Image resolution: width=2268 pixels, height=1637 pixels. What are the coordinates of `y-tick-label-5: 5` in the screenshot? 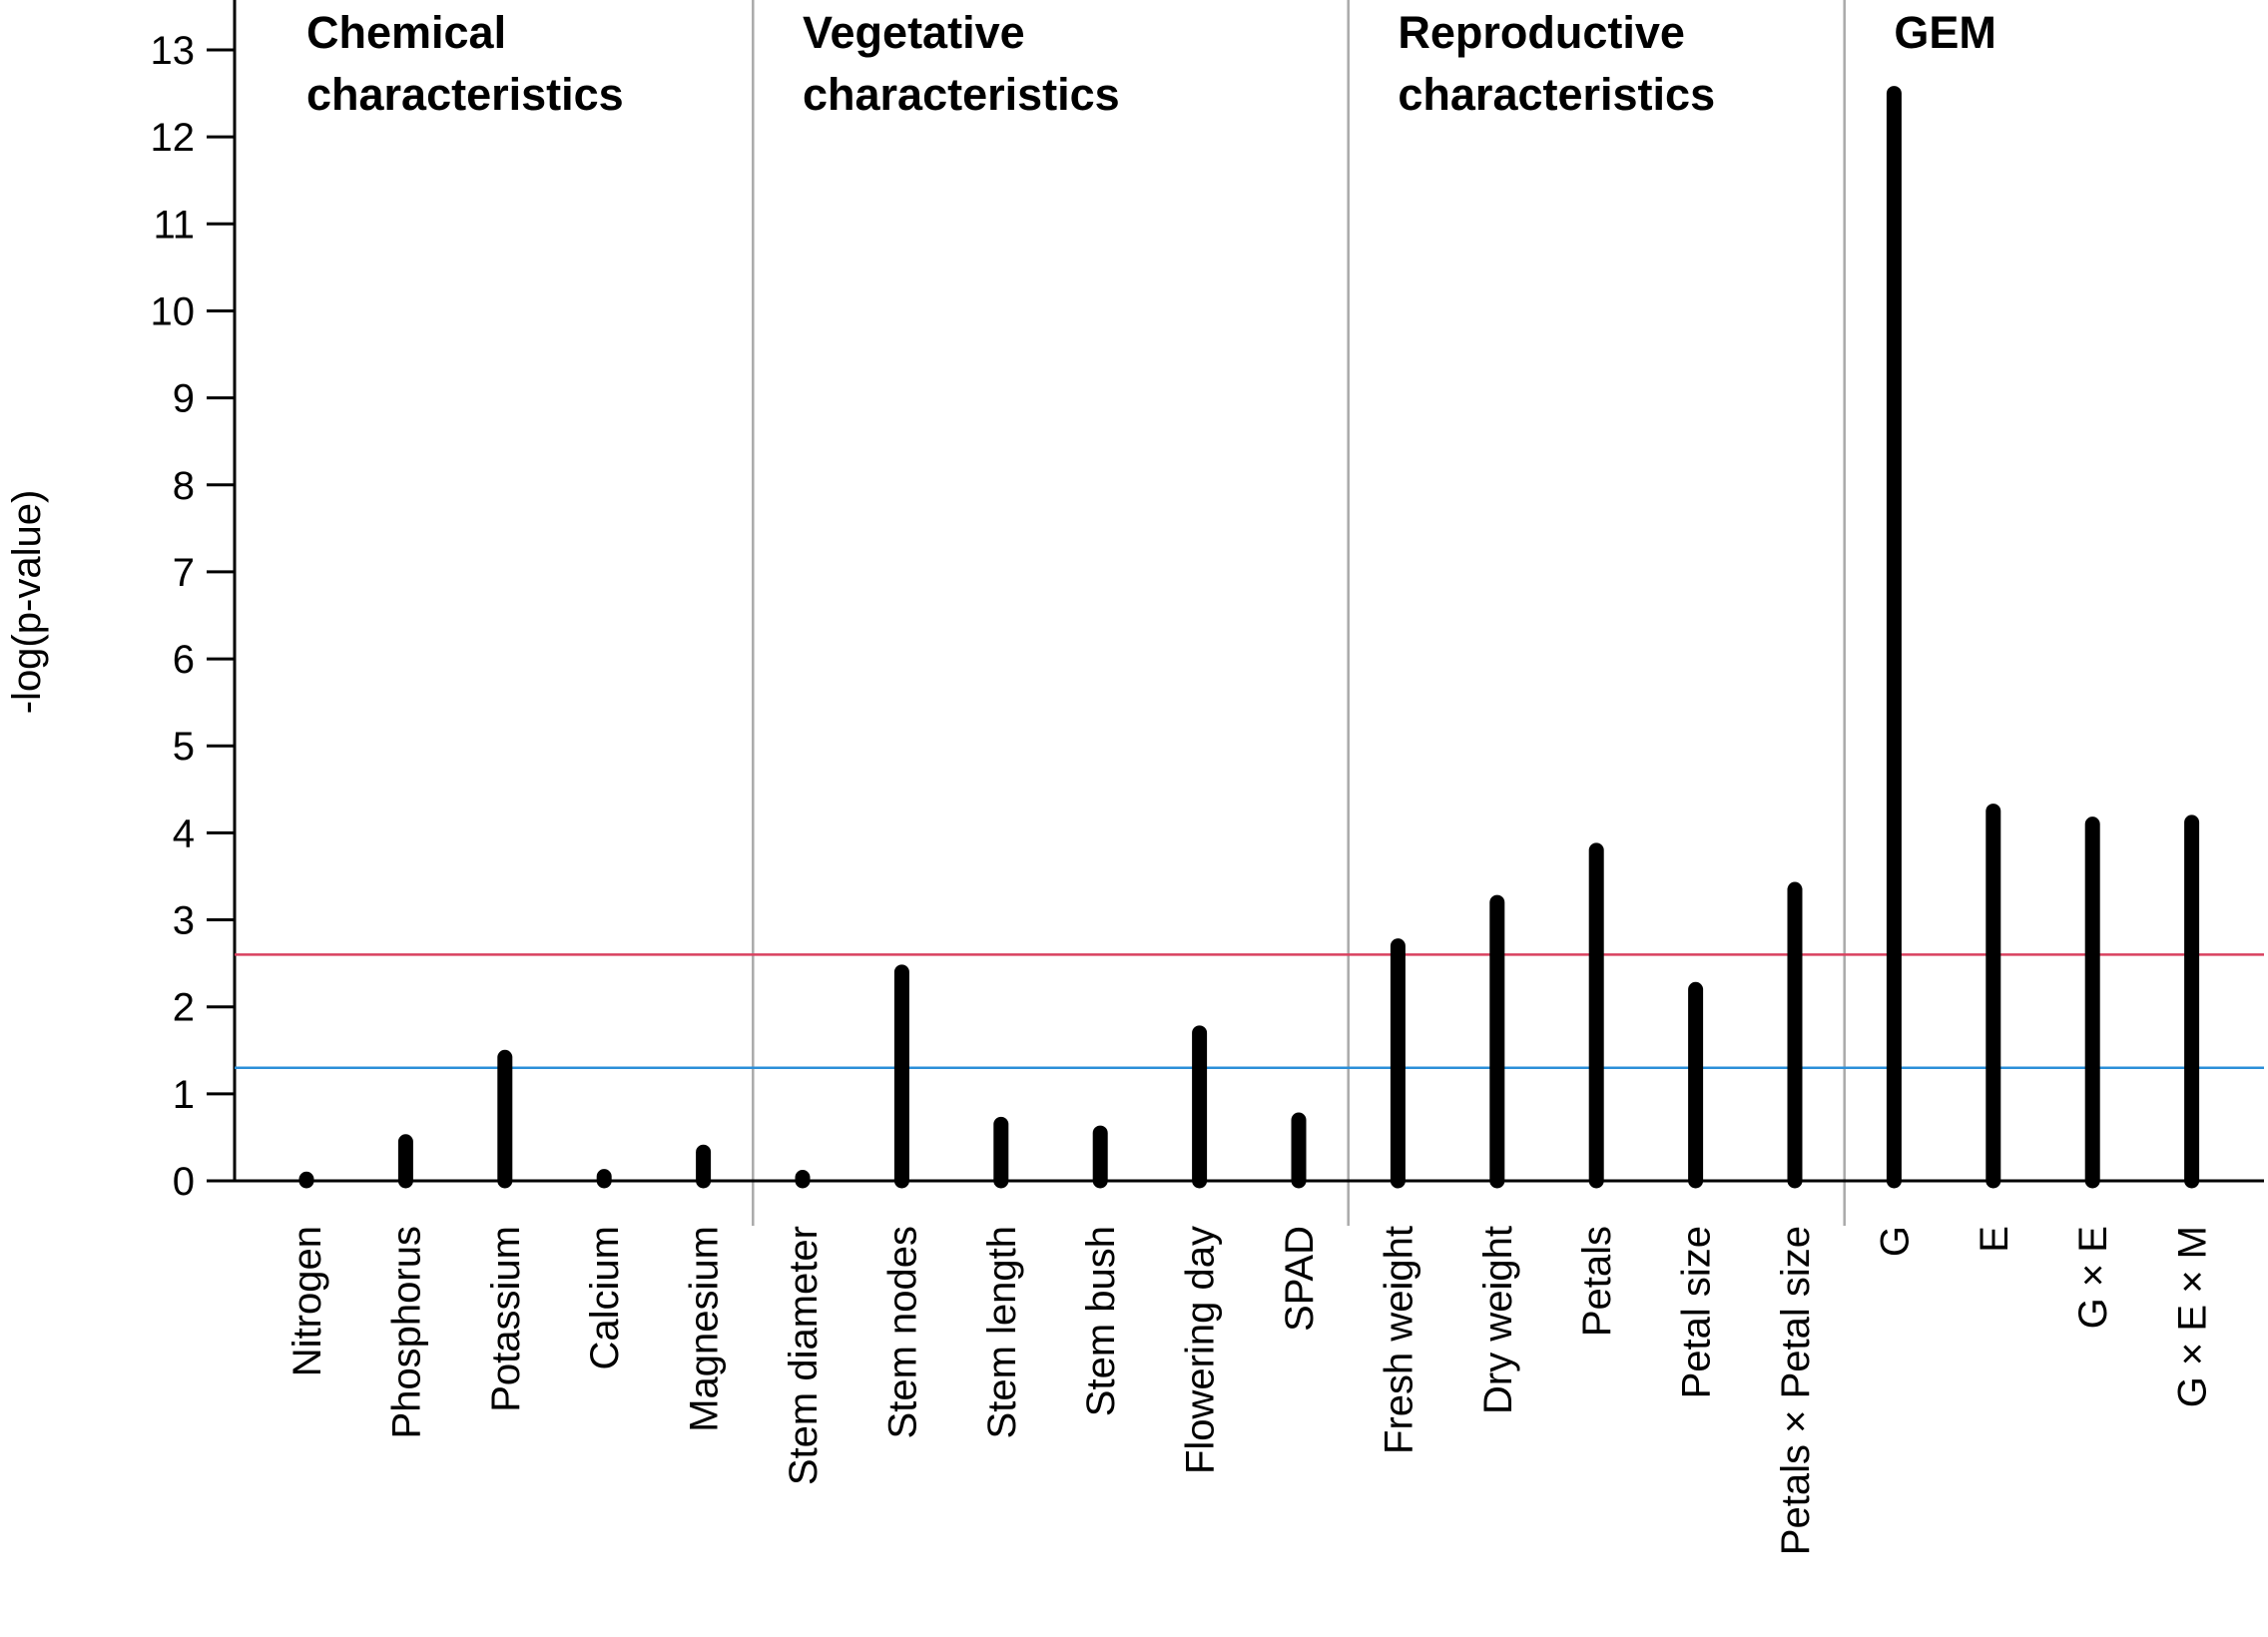 It's located at (184, 747).